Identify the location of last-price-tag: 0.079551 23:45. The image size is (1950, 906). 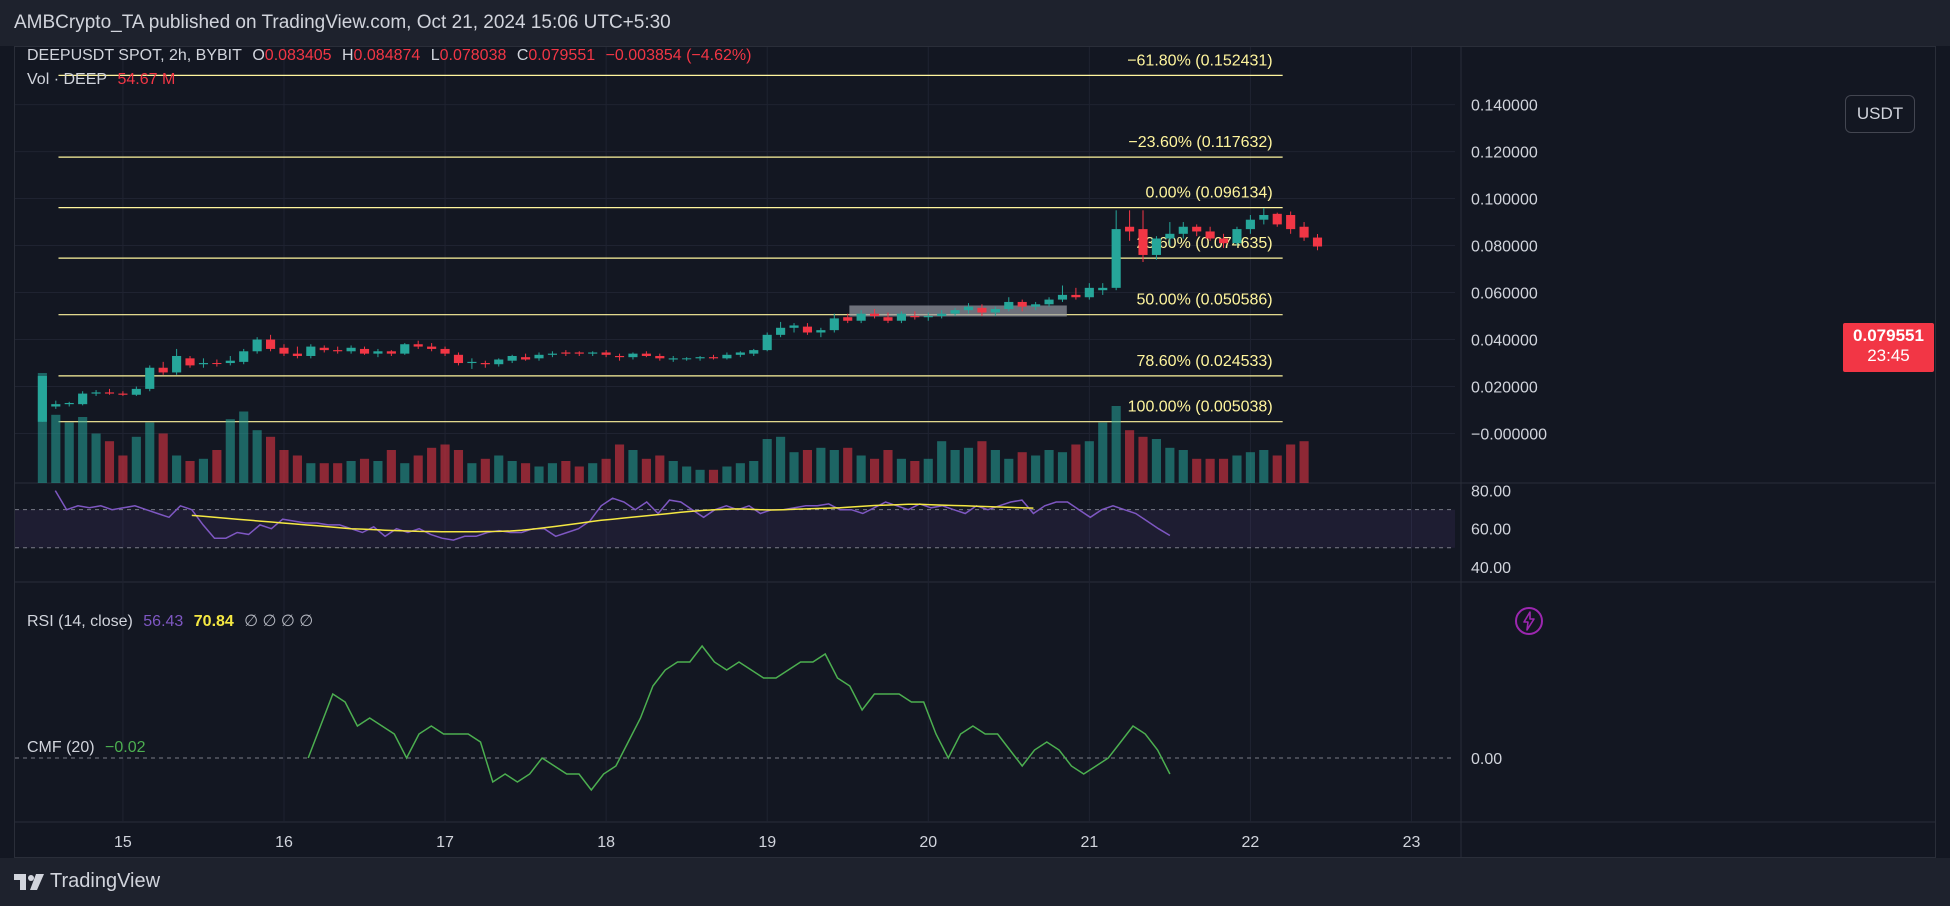
(1888, 347).